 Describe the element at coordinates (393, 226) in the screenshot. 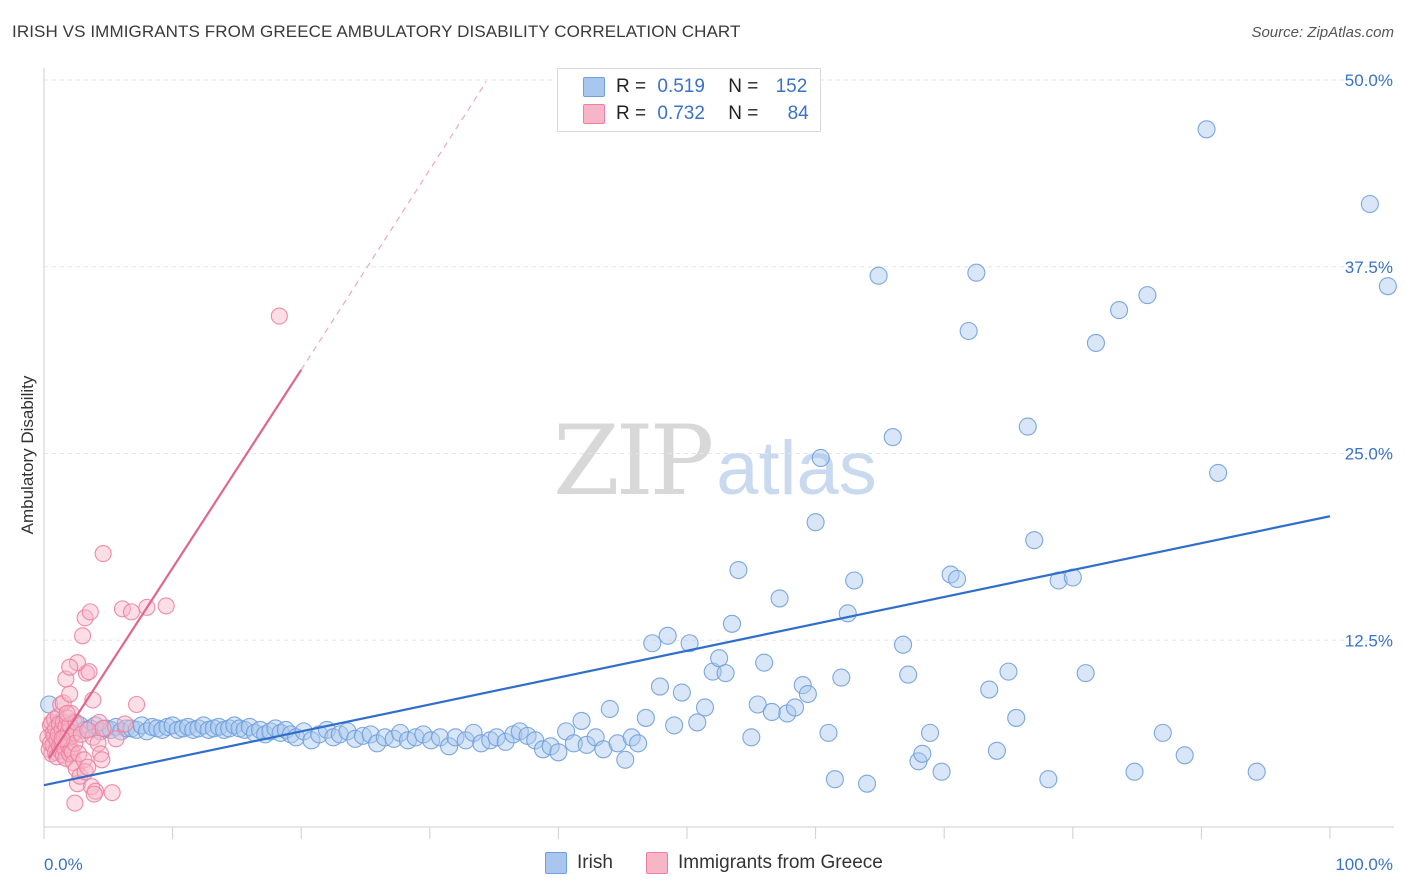

I see `greece-trend-extension` at that location.